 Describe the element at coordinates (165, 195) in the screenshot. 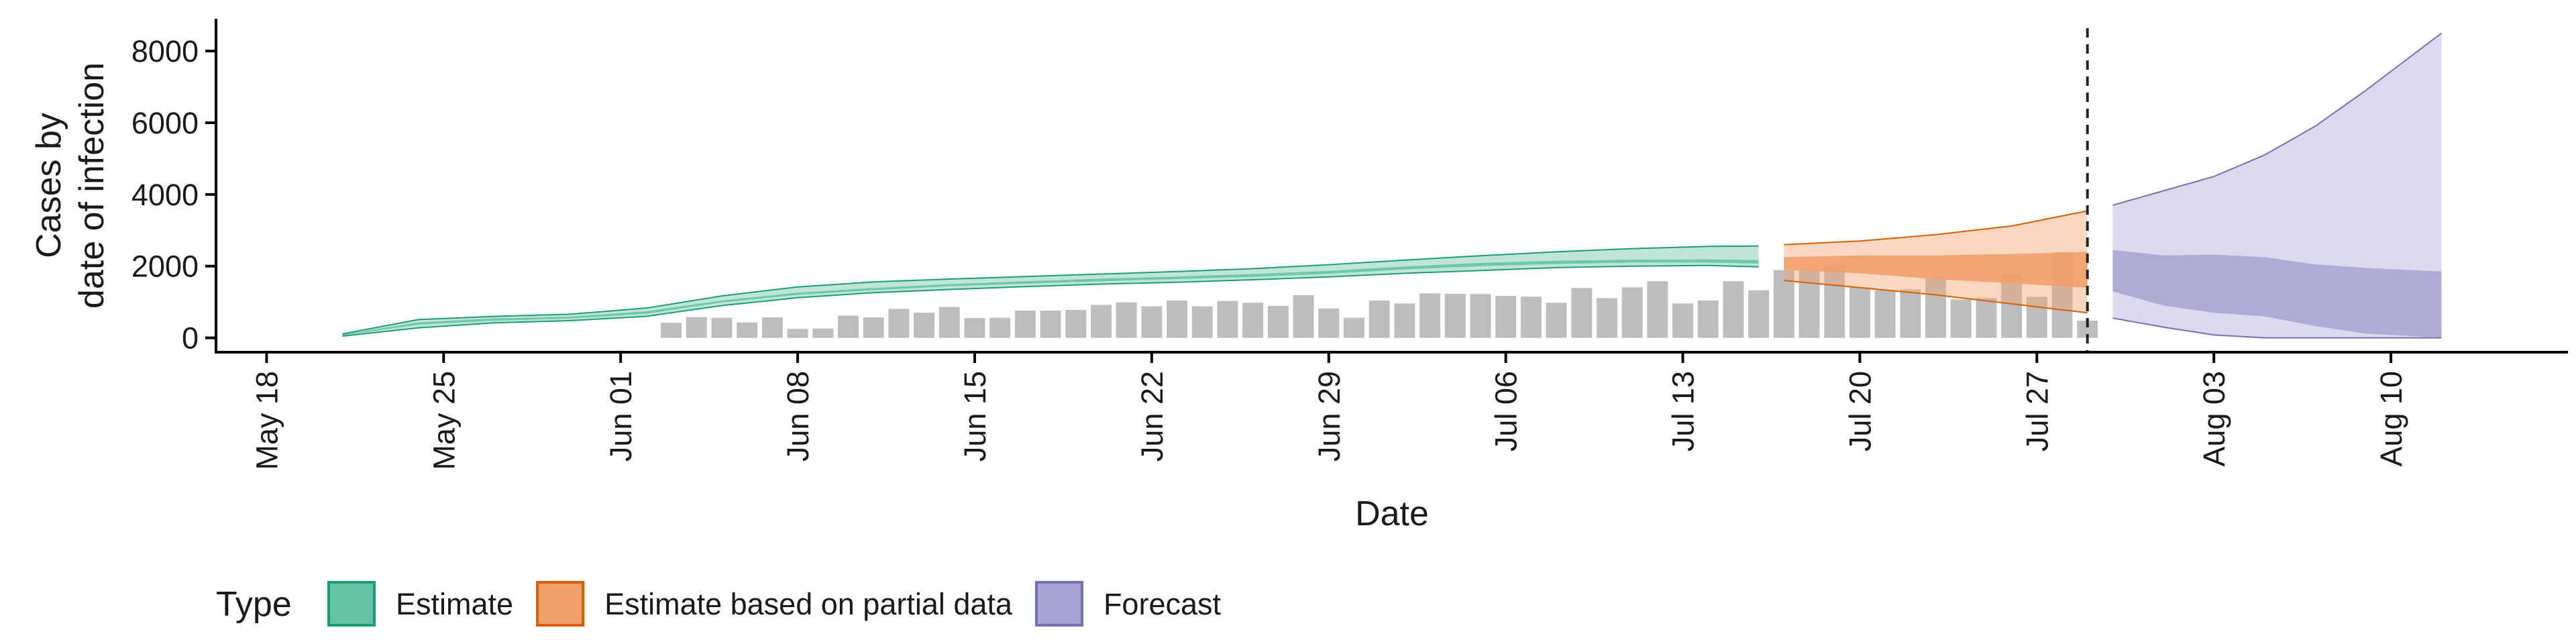

I see `y-tick-label: 4000` at that location.